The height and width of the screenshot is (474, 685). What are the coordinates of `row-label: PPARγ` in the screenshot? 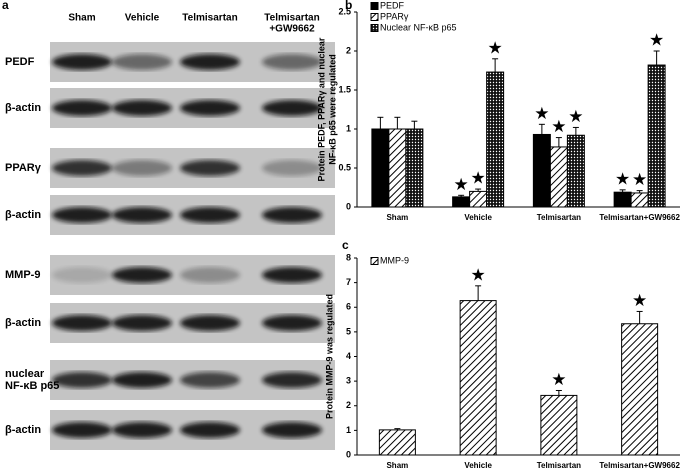 It's located at (23, 168).